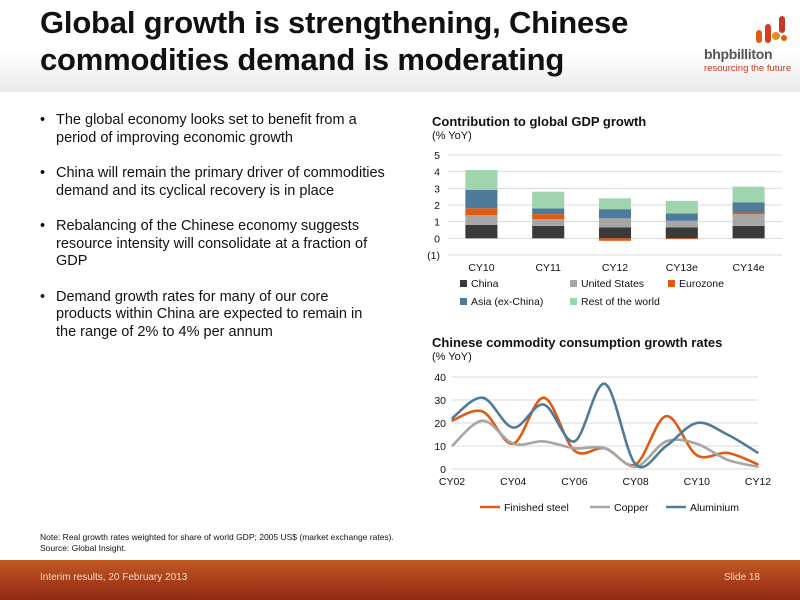 The image size is (800, 600). I want to click on y-tick-label: 30, so click(440, 401).